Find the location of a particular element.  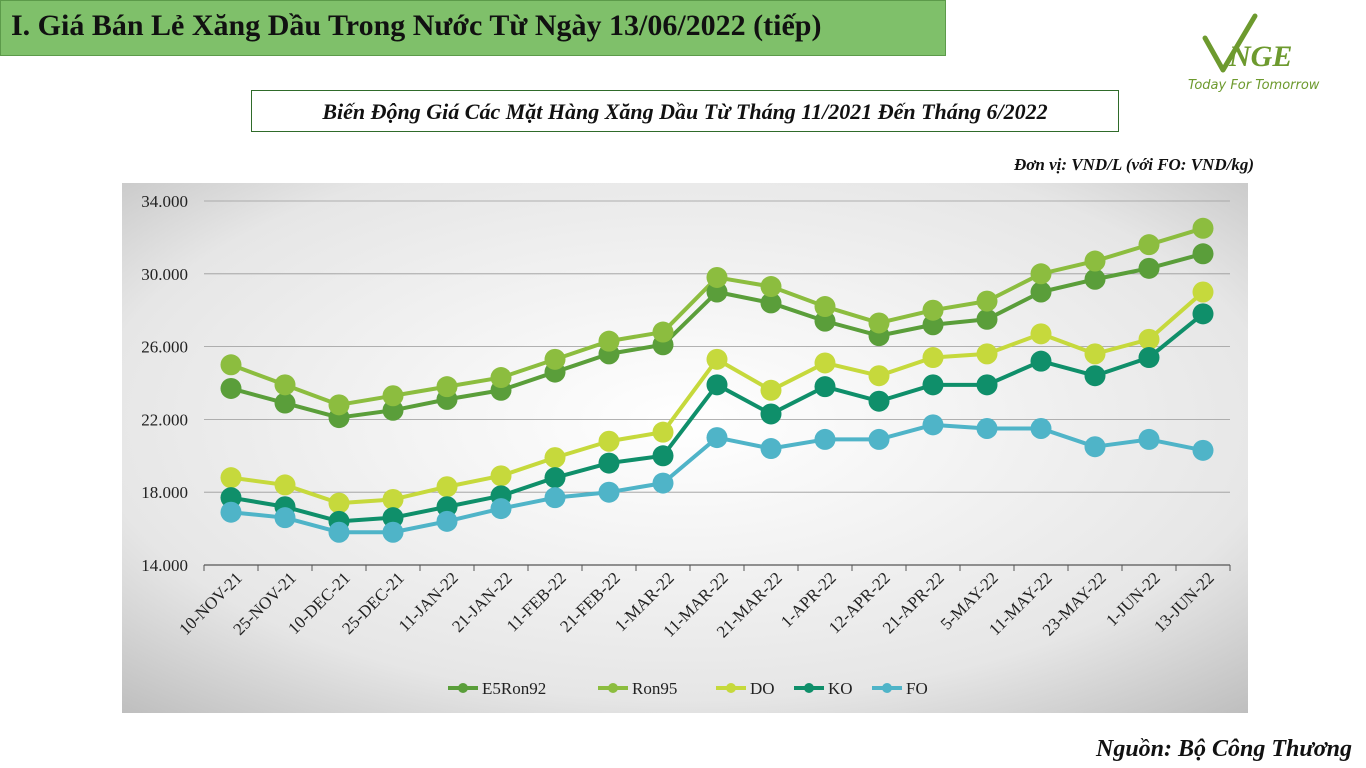

legend-label: KO is located at coordinates (840, 688).